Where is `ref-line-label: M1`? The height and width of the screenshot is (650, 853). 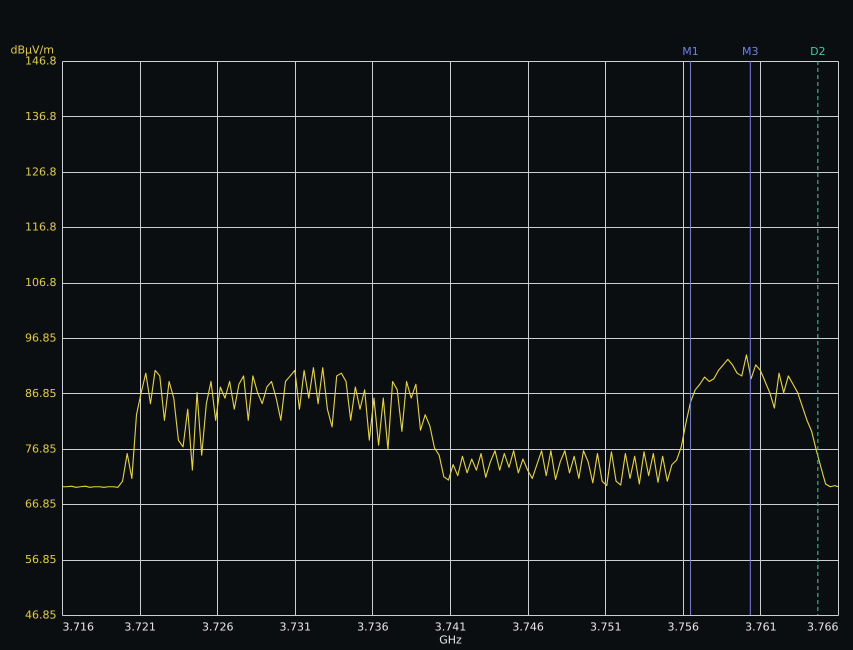
ref-line-label: M1 is located at coordinates (690, 51).